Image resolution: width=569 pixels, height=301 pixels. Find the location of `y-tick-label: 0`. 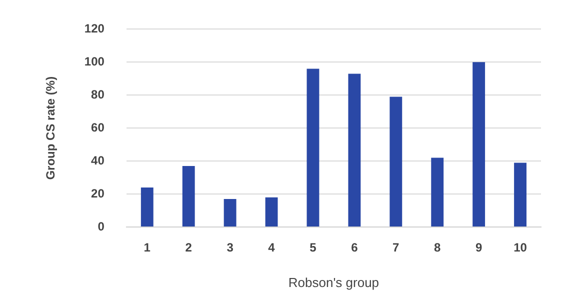

y-tick-label: 0 is located at coordinates (101, 226).